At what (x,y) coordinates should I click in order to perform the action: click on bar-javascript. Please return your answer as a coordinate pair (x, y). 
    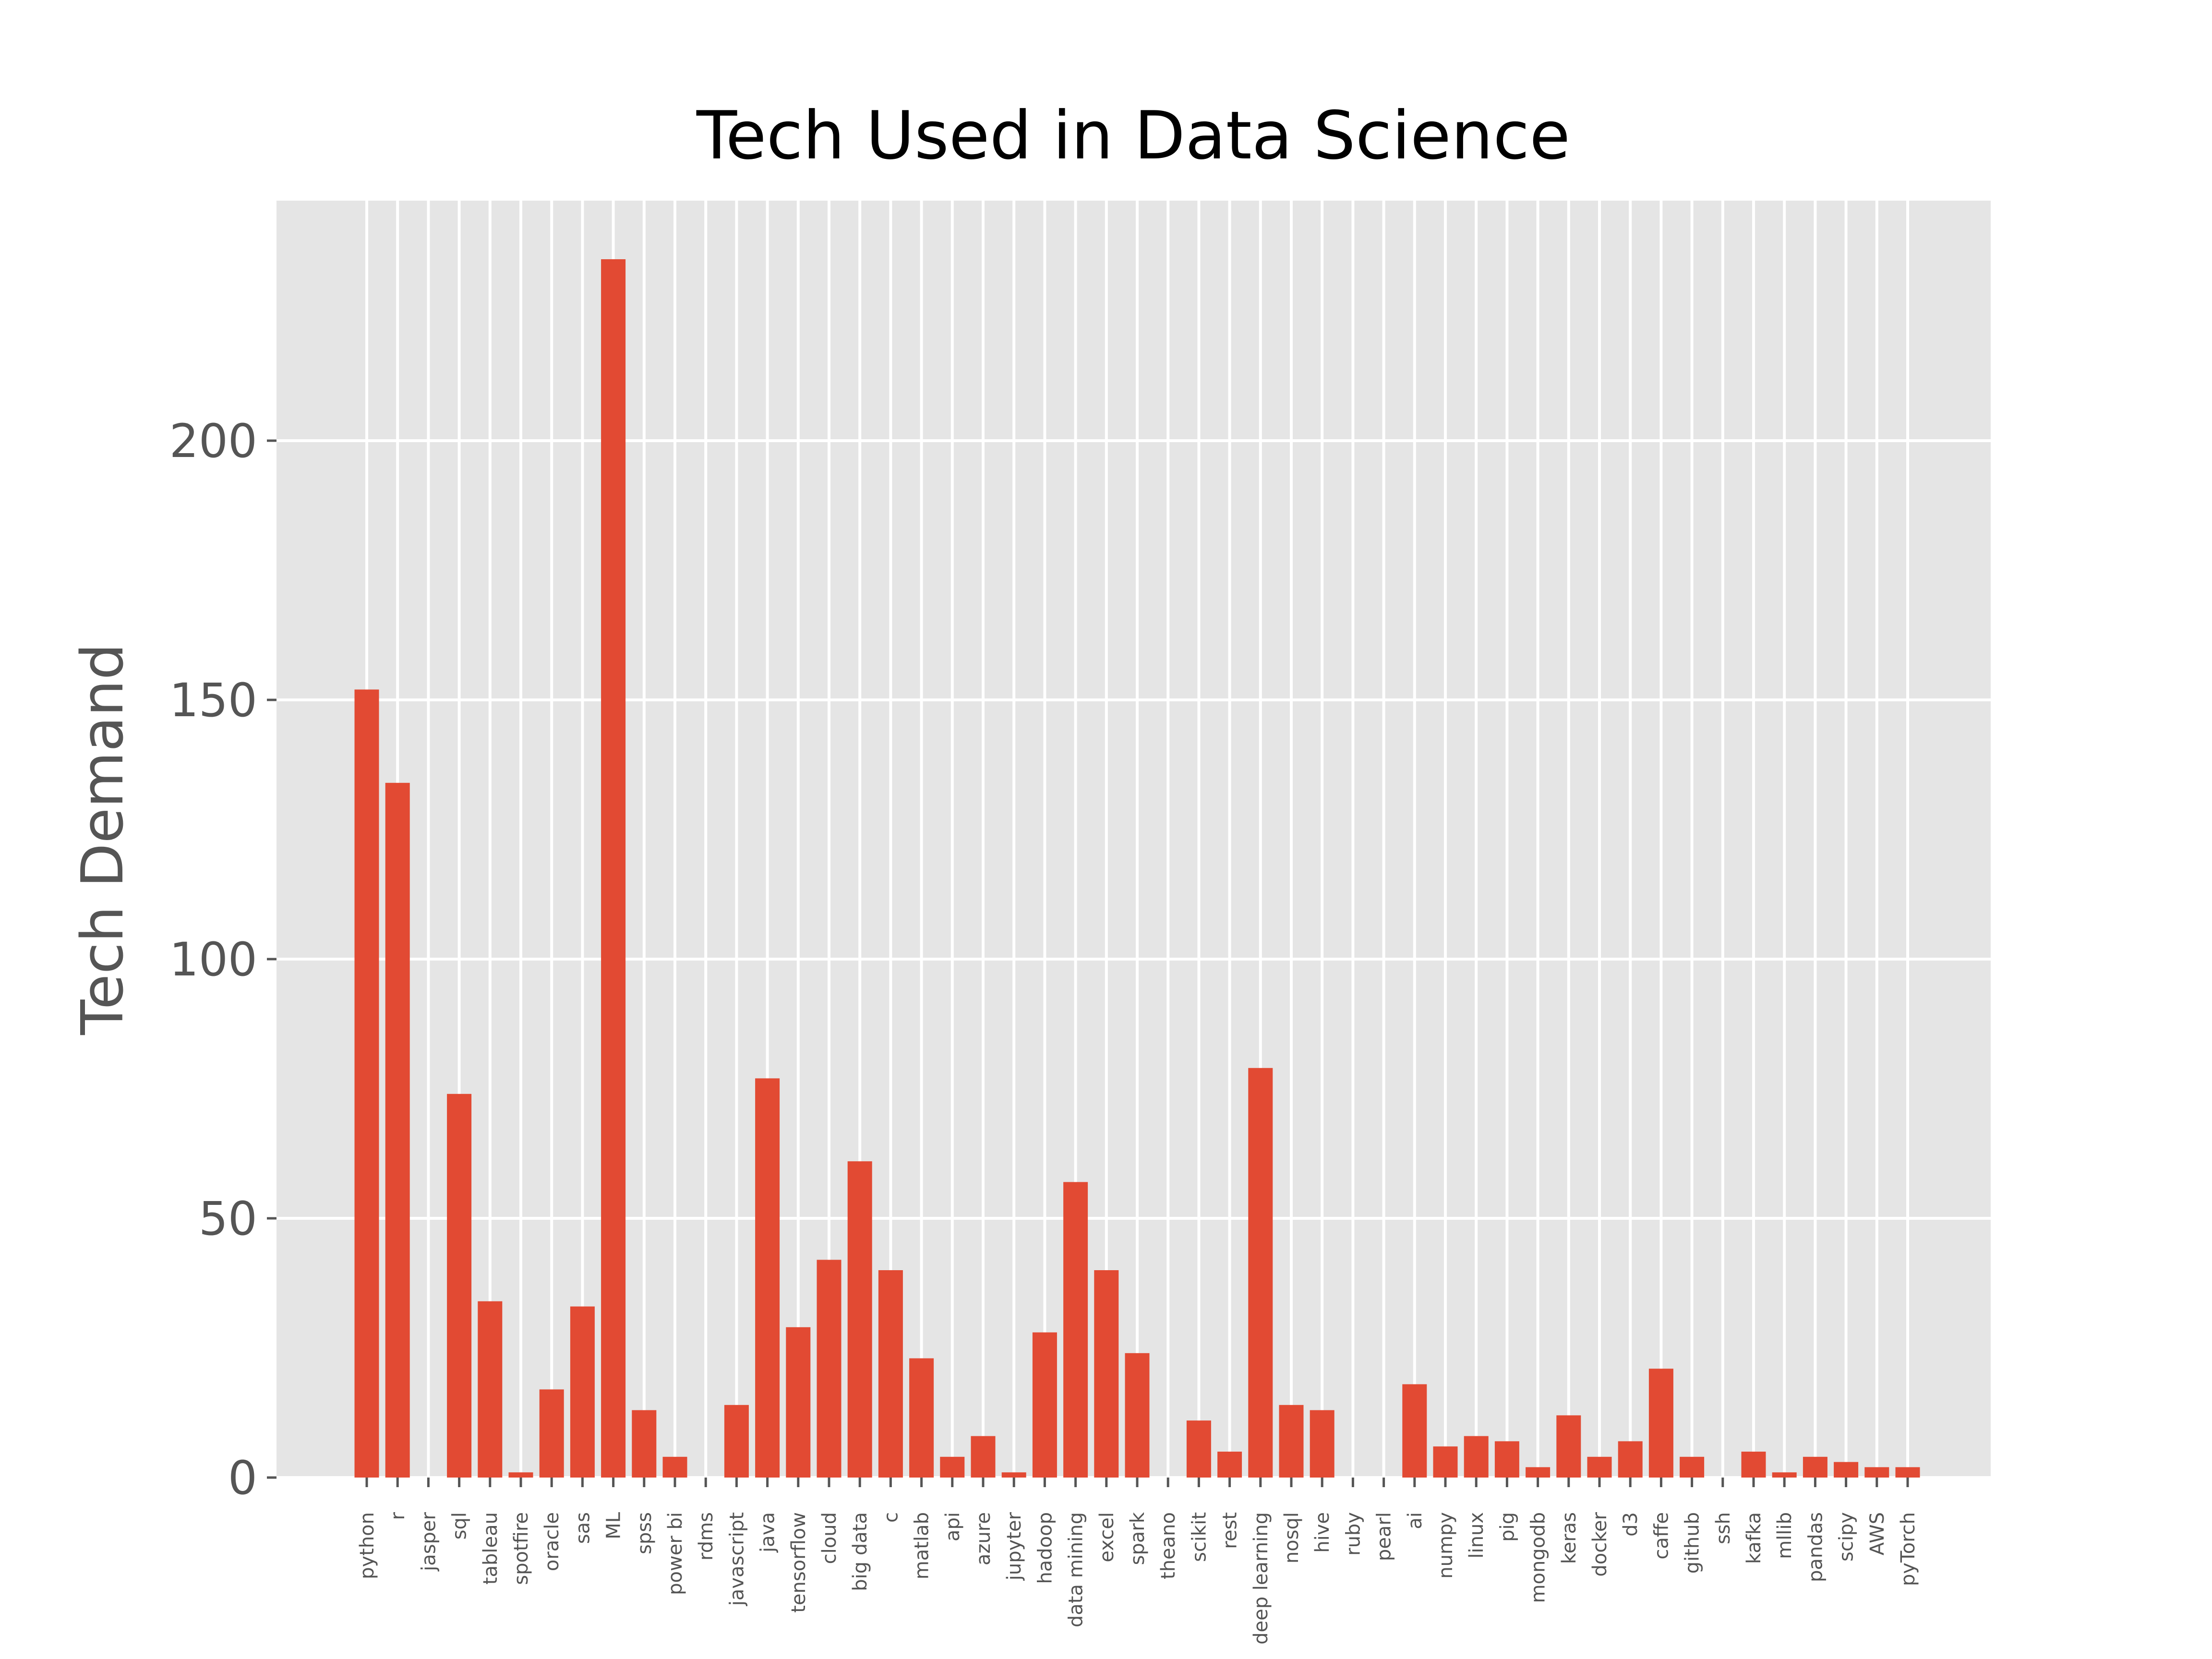
    Looking at the image, I should click on (737, 1441).